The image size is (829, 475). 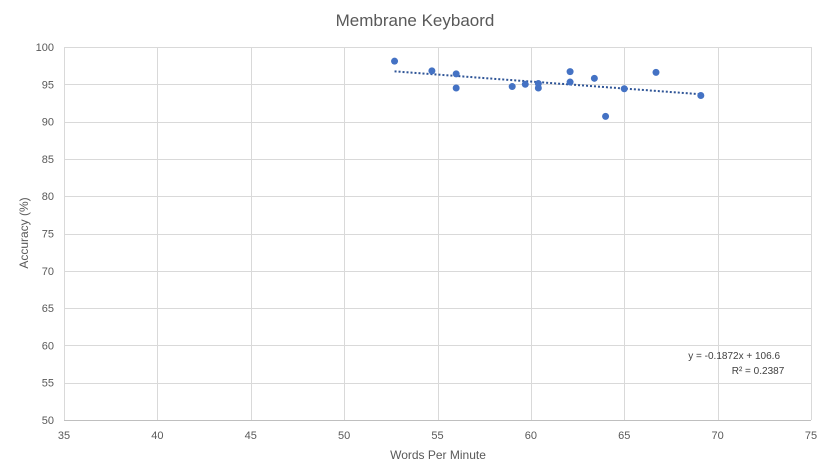 What do you see at coordinates (624, 436) in the screenshot?
I see `x-tick-label: 65` at bounding box center [624, 436].